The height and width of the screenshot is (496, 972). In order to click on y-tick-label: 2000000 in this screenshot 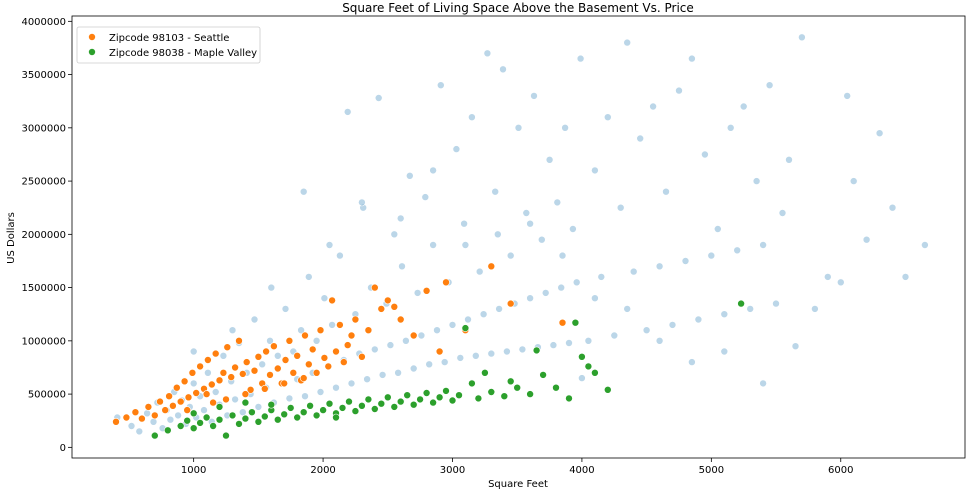, I will do `click(43, 235)`.